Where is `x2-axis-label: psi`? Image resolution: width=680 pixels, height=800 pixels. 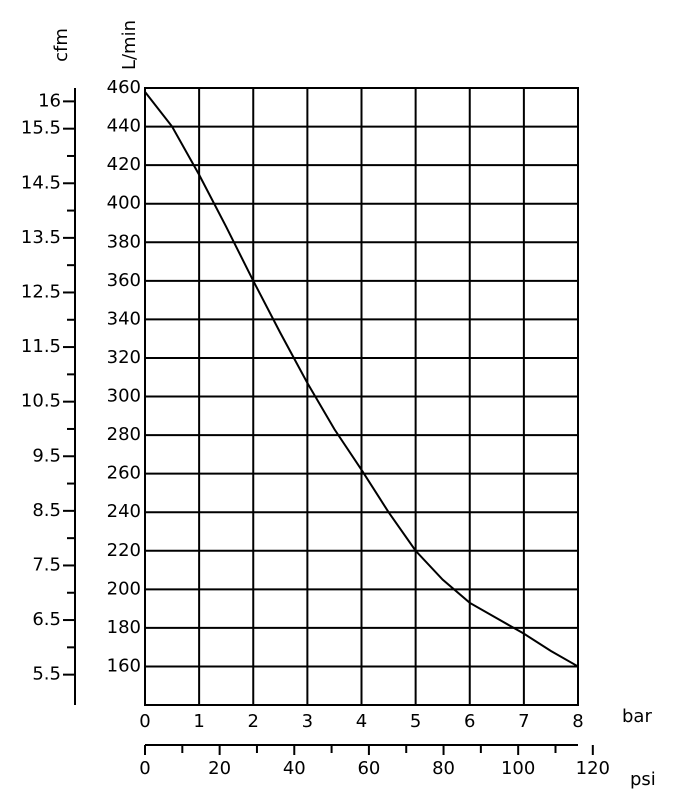 x2-axis-label: psi is located at coordinates (643, 779).